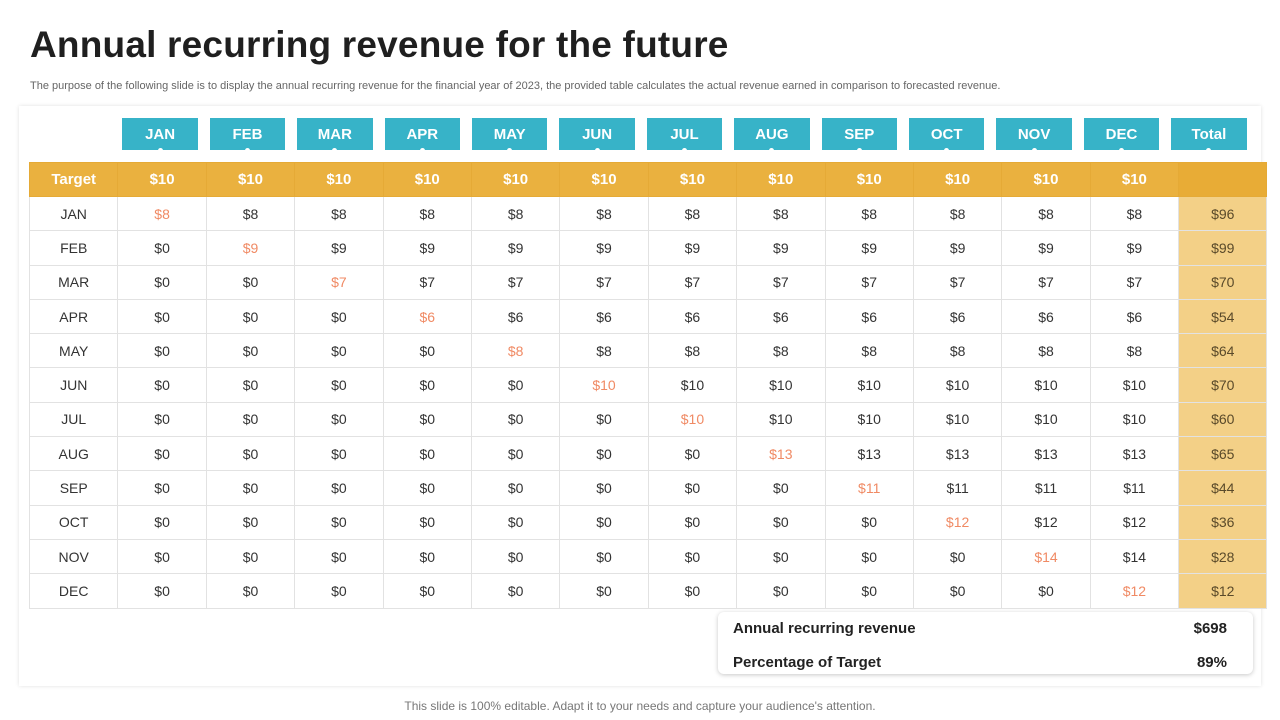 This screenshot has width=1280, height=720. I want to click on month-header-label: AUG, so click(772, 134).